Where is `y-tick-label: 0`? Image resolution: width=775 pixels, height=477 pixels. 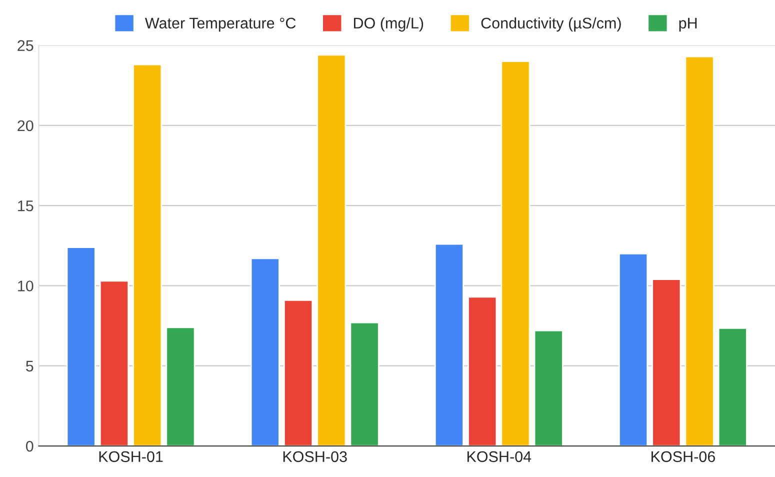
y-tick-label: 0 is located at coordinates (30, 446).